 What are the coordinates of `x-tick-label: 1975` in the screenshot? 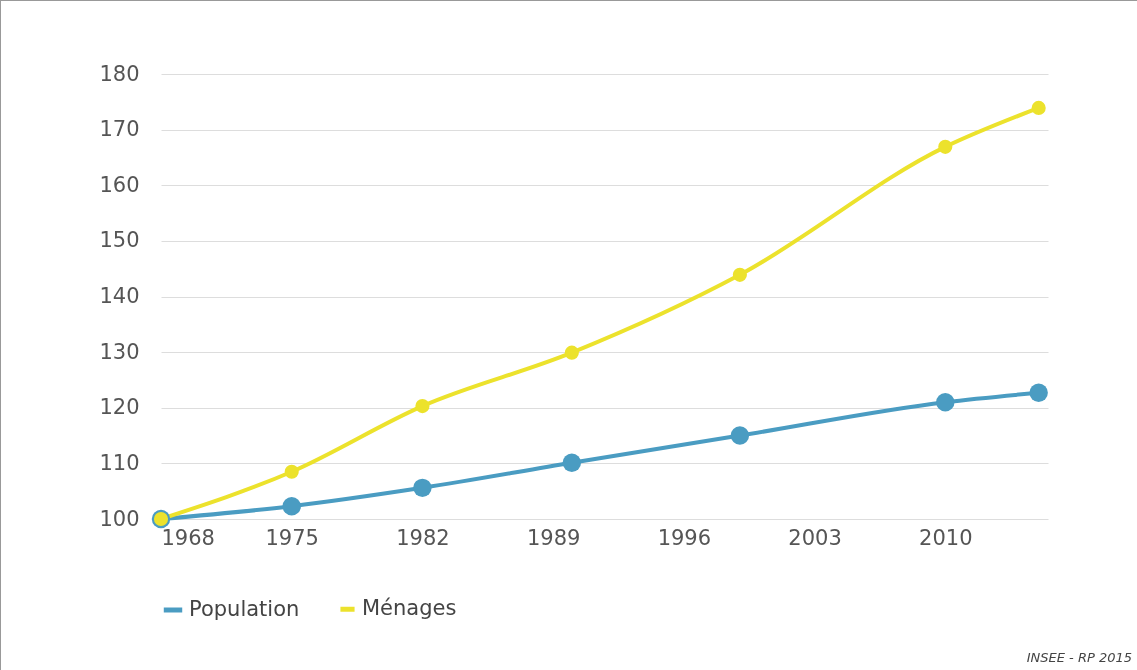 It's located at (292, 537).